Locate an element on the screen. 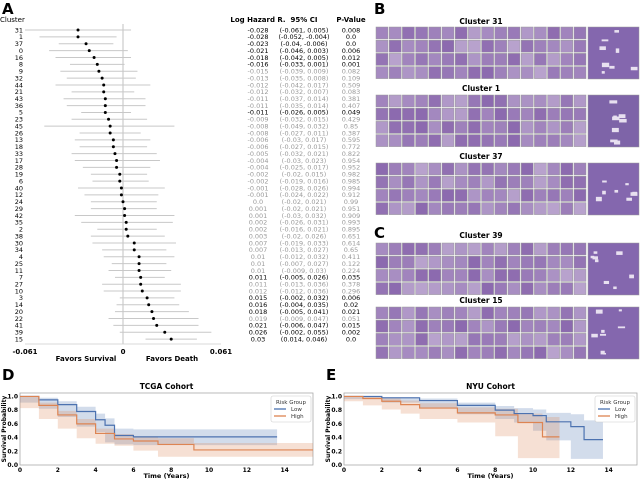 This screenshot has width=640, height=479. survival-curve-low is located at coordinates (149, 416).